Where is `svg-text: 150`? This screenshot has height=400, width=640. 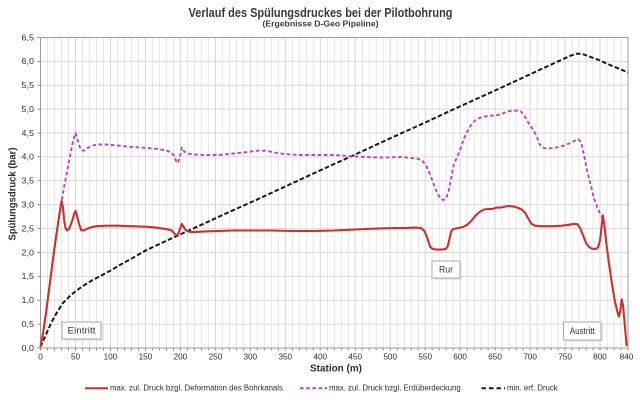
svg-text: 150 is located at coordinates (146, 357).